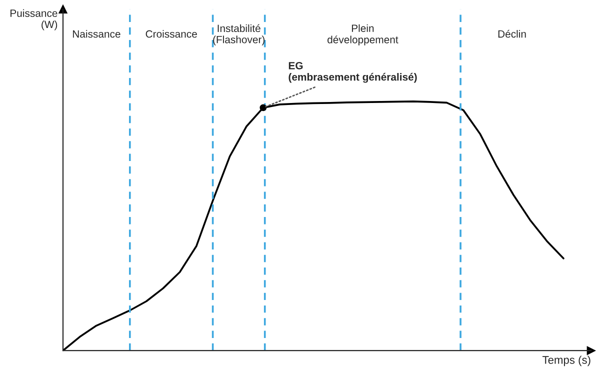 The image size is (600, 371). What do you see at coordinates (96, 34) in the screenshot?
I see `text: Naissance` at bounding box center [96, 34].